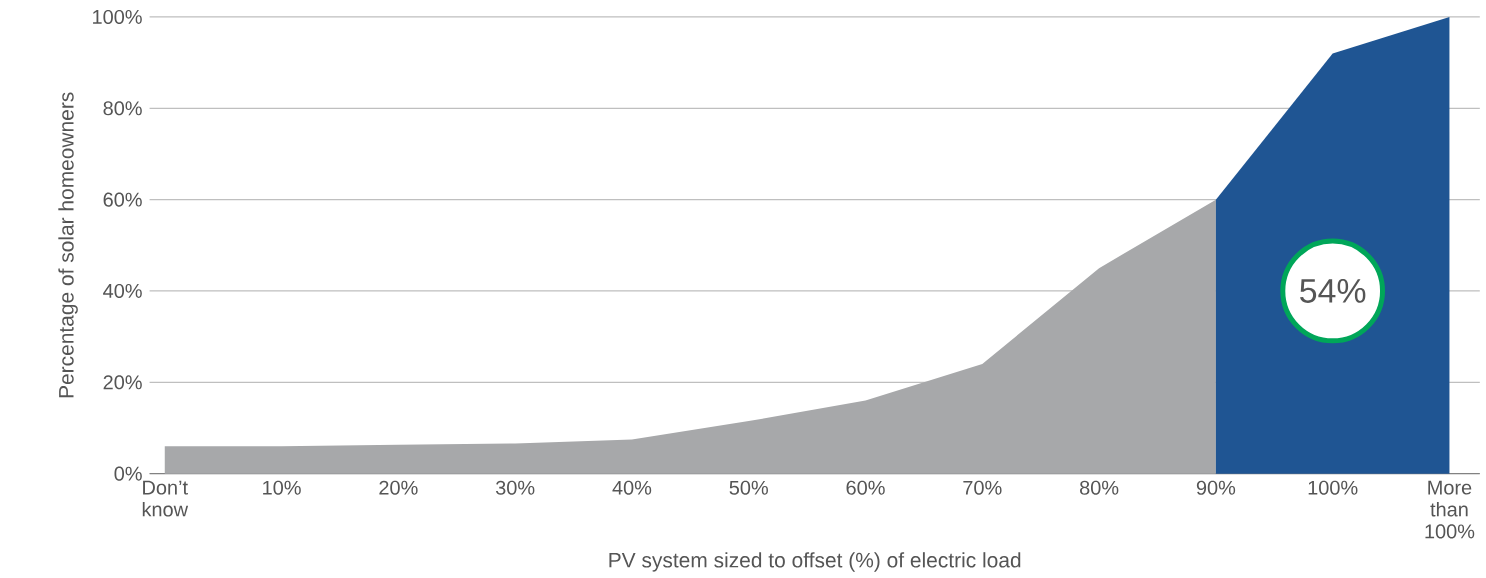 This screenshot has height=578, width=1486. What do you see at coordinates (1216, 487) in the screenshot?
I see `x-tick-label: 90%` at bounding box center [1216, 487].